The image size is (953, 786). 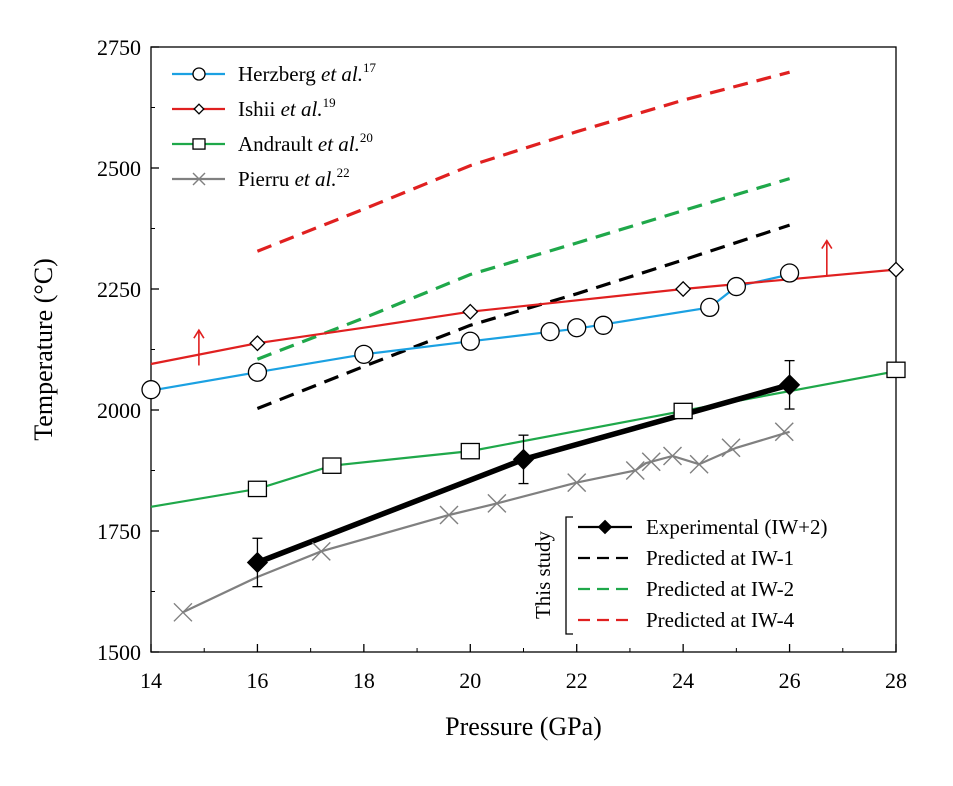 I want to click on legend-label: Predicted at IW-4, so click(x=720, y=620).